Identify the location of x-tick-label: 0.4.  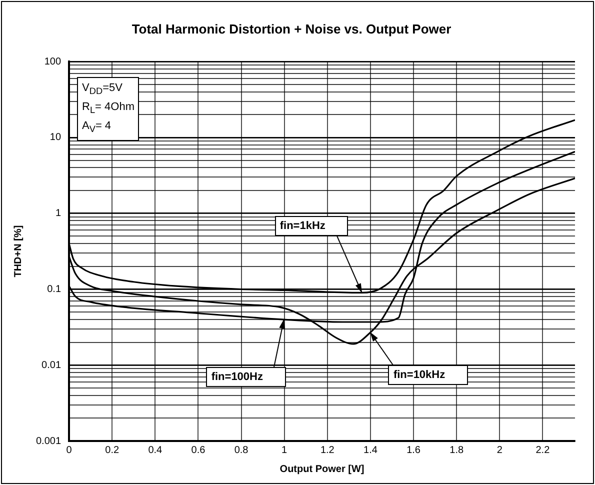
(155, 450).